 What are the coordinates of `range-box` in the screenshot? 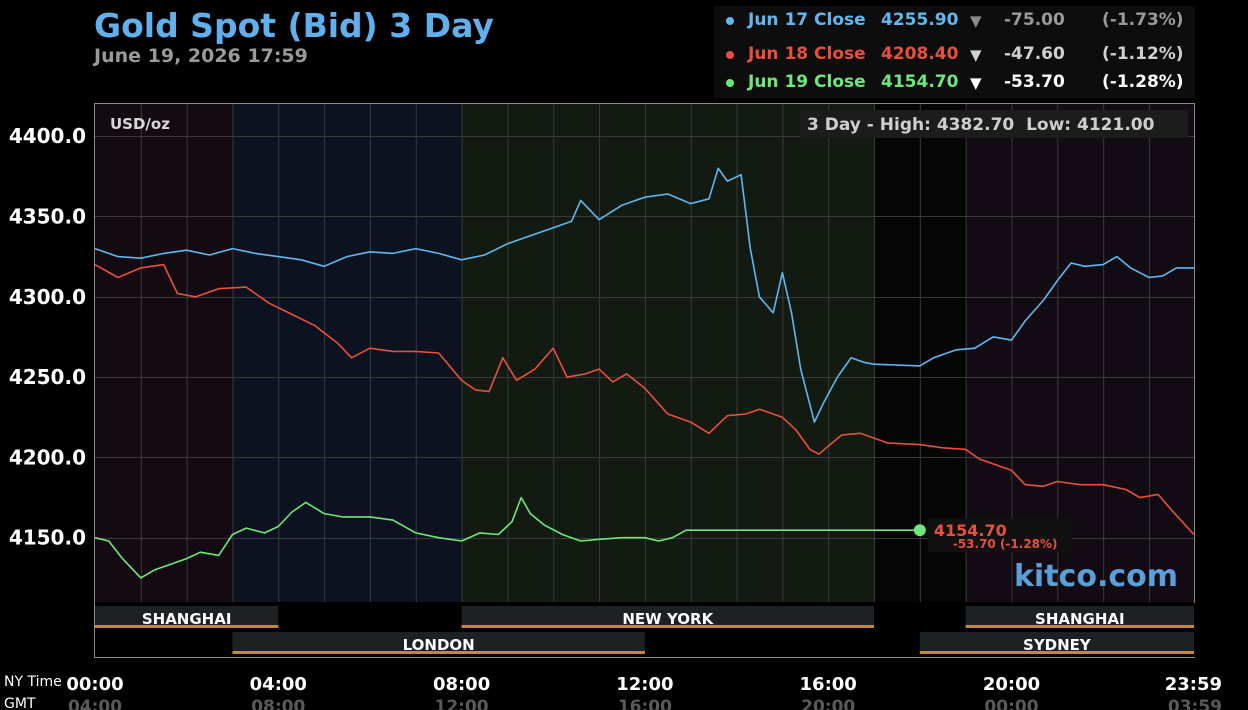 It's located at (994, 124).